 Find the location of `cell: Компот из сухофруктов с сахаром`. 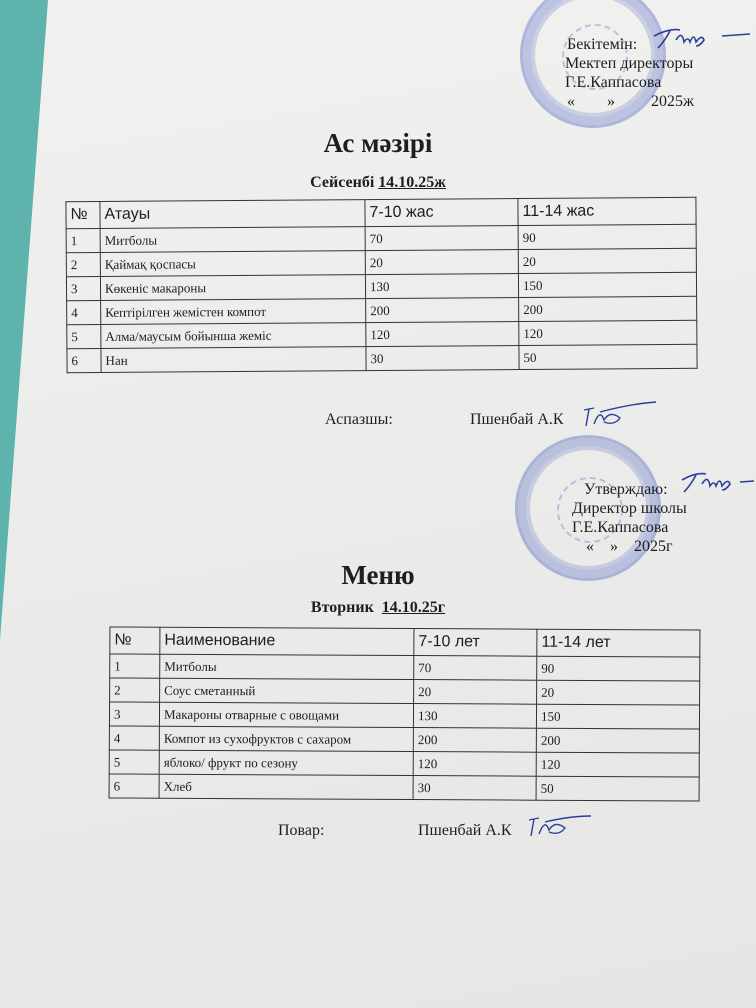

cell: Компот из сухофруктов с сахаром is located at coordinates (286, 739).